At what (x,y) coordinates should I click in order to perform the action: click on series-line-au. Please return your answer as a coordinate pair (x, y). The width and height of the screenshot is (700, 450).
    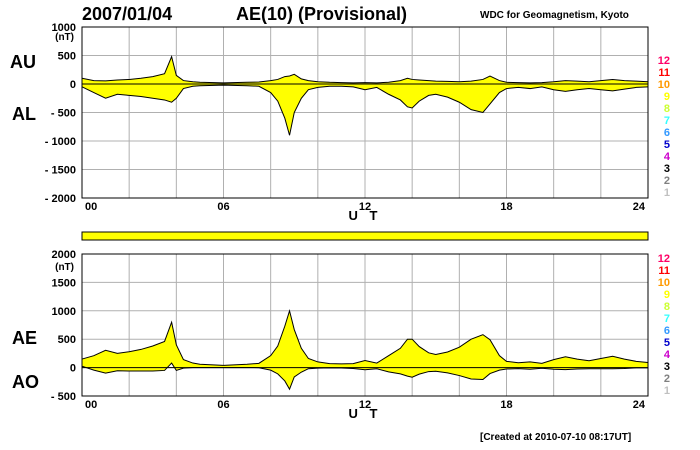
    Looking at the image, I should click on (365, 69).